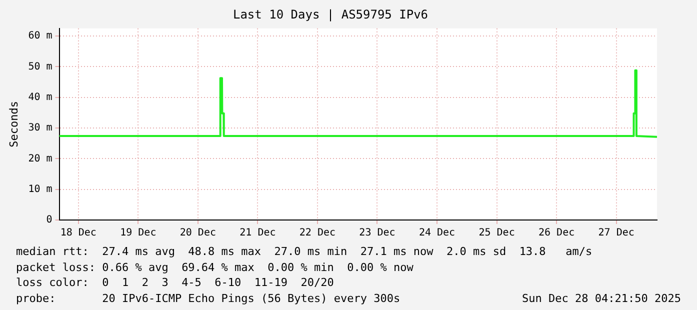 This screenshot has height=310, width=697. I want to click on text: packet loss: 0.66 % avg 69.64 % max 0.00 % min 0.00 % now, so click(215, 267).